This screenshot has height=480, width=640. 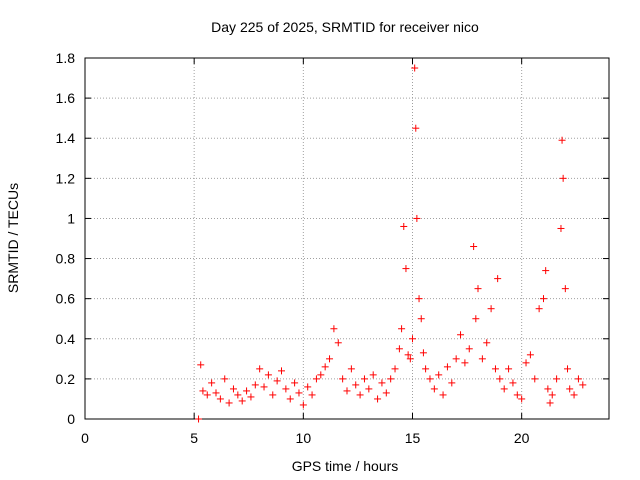 What do you see at coordinates (66, 98) in the screenshot?
I see `y-tick-label: 1.6` at bounding box center [66, 98].